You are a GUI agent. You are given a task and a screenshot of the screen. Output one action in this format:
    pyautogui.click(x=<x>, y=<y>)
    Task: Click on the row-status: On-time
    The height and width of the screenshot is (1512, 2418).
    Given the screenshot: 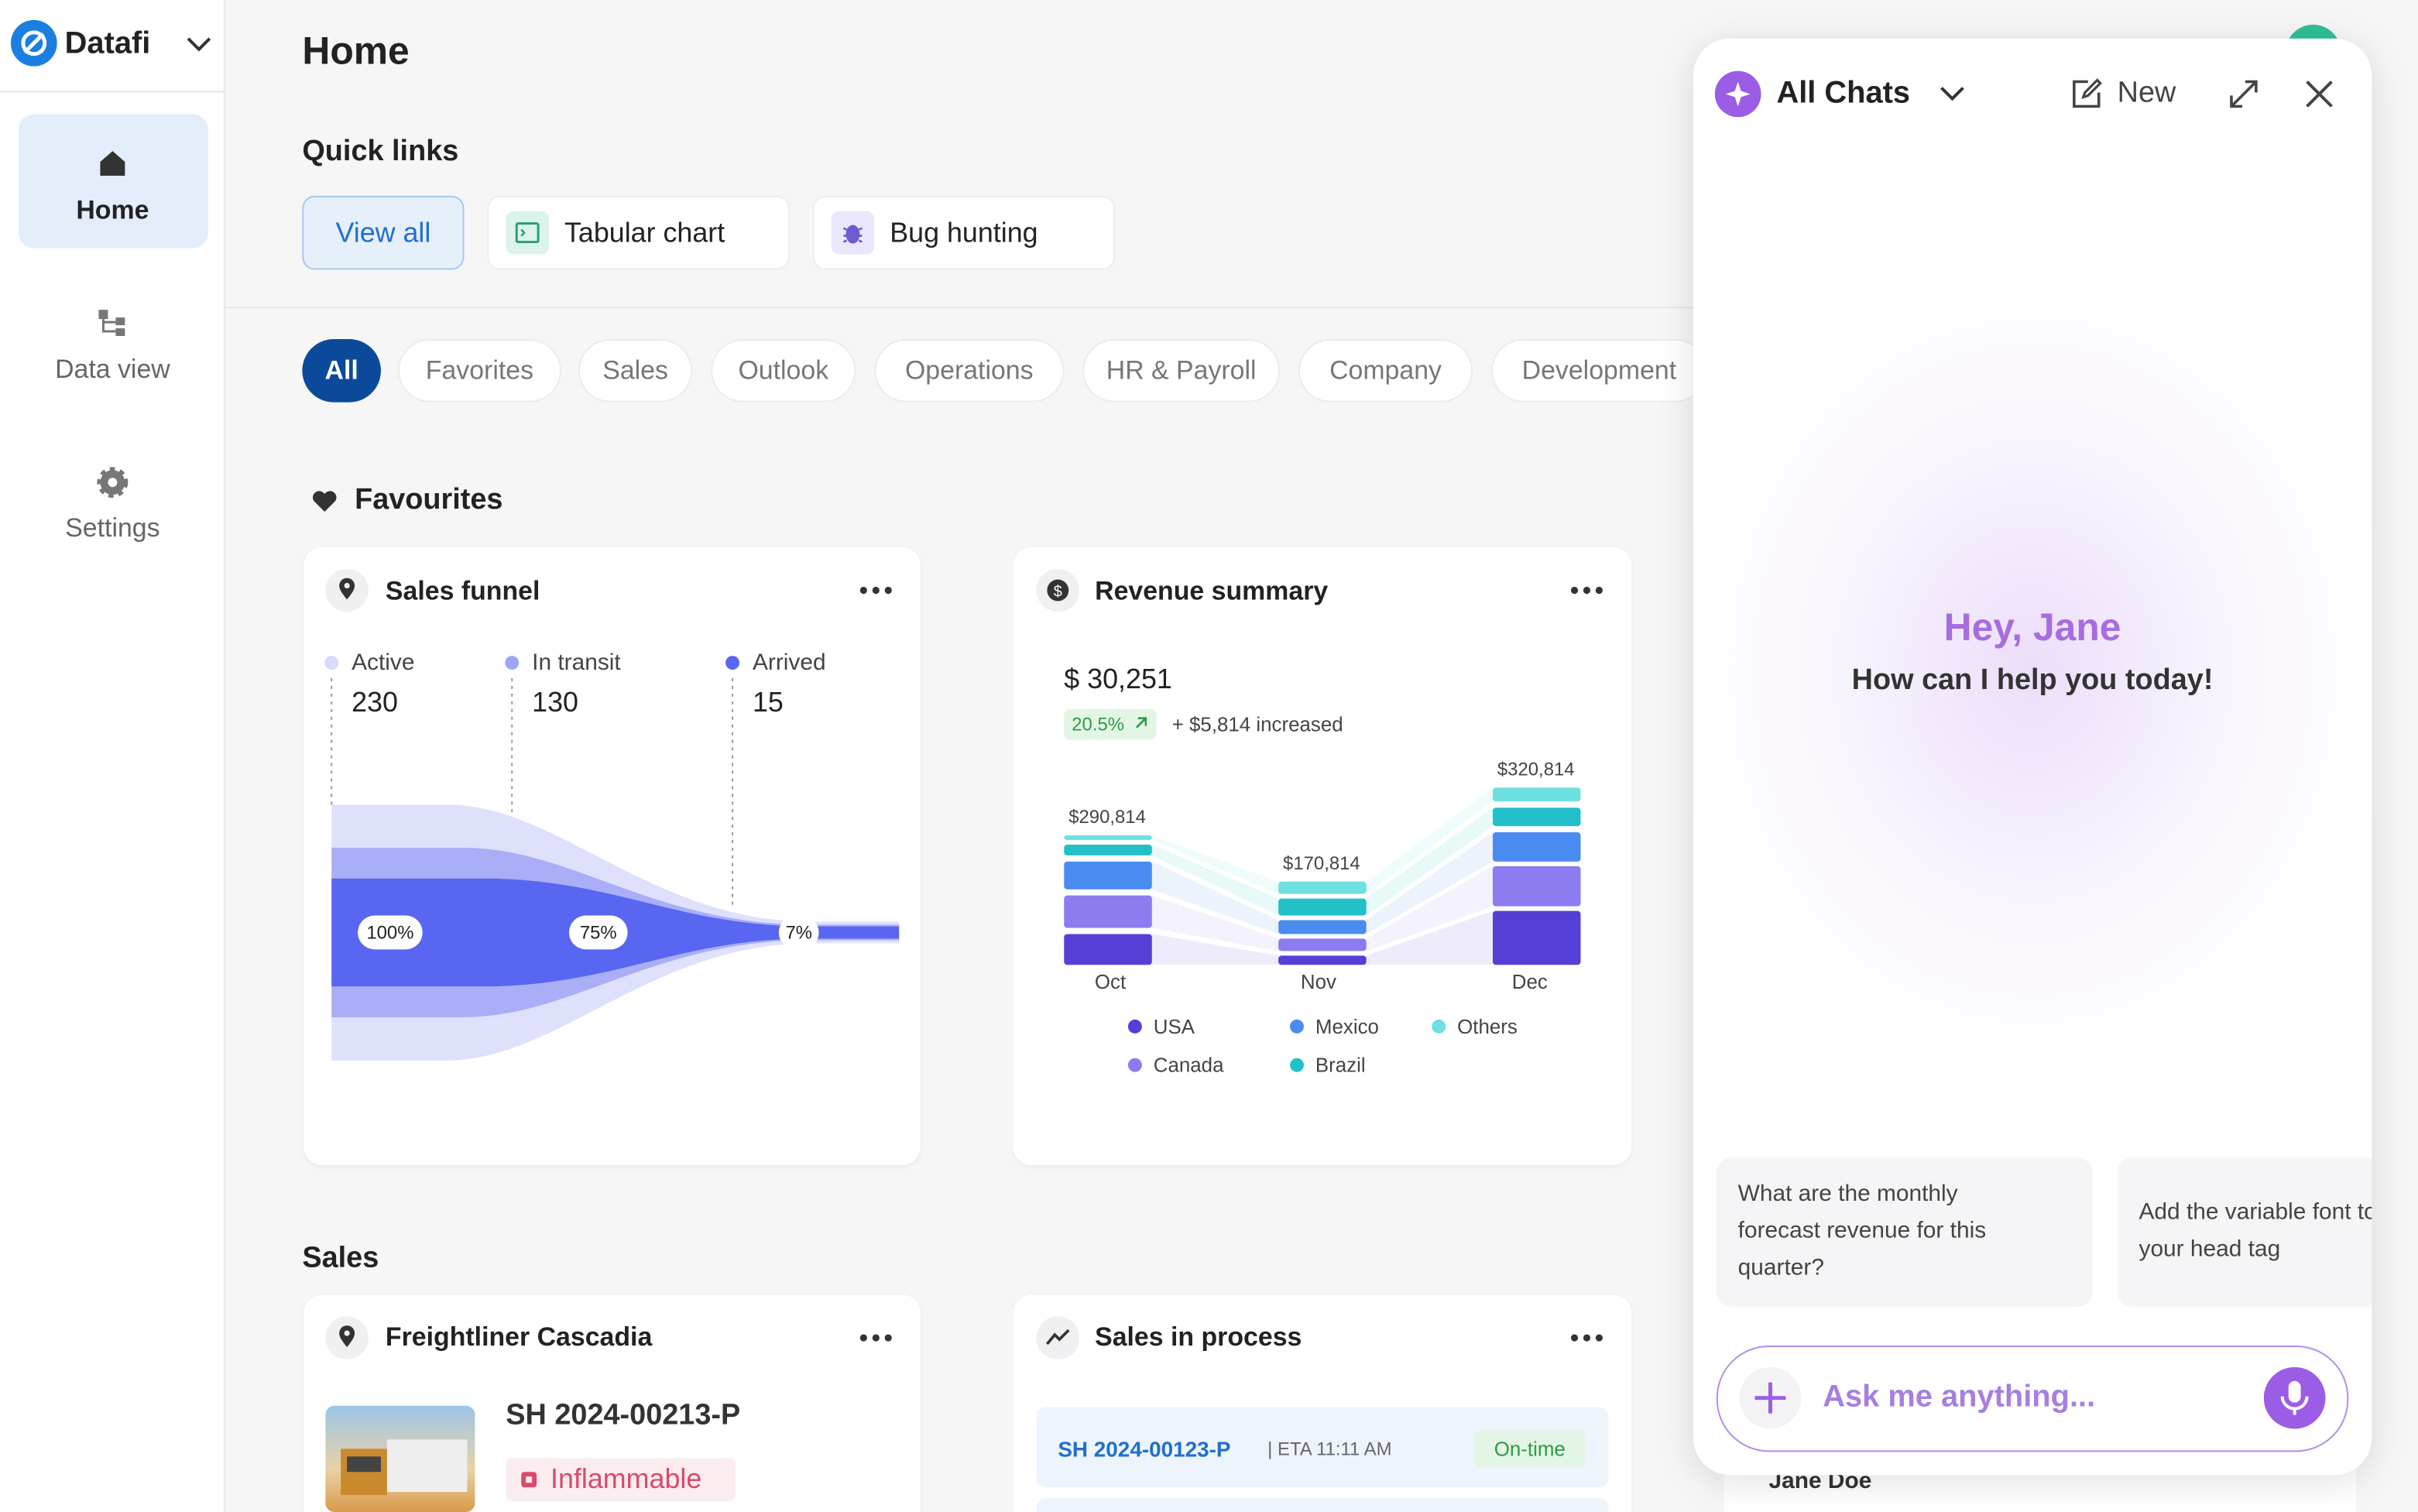 What is the action you would take?
    pyautogui.click(x=1530, y=1449)
    